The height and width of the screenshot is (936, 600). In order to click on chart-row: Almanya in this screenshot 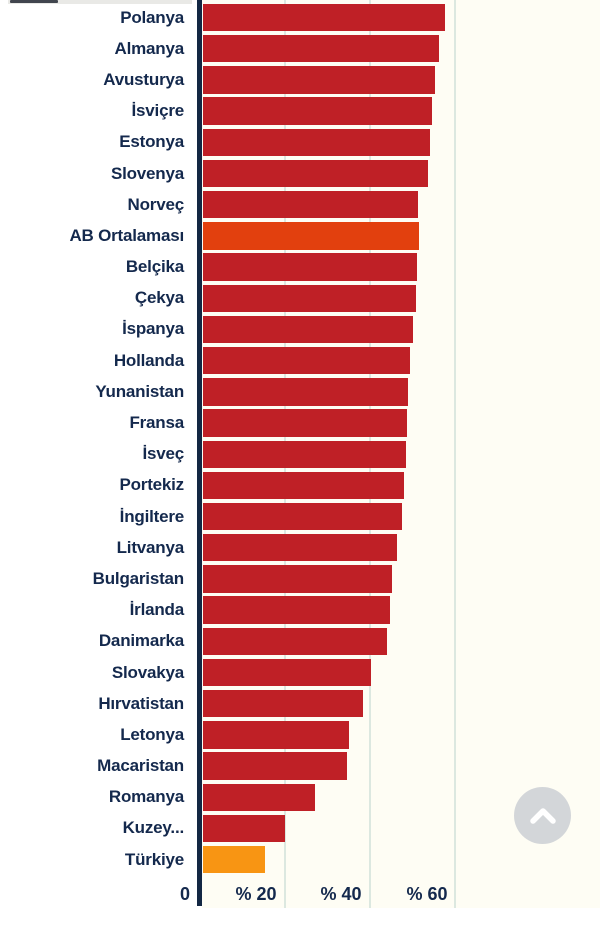, I will do `click(300, 48)`.